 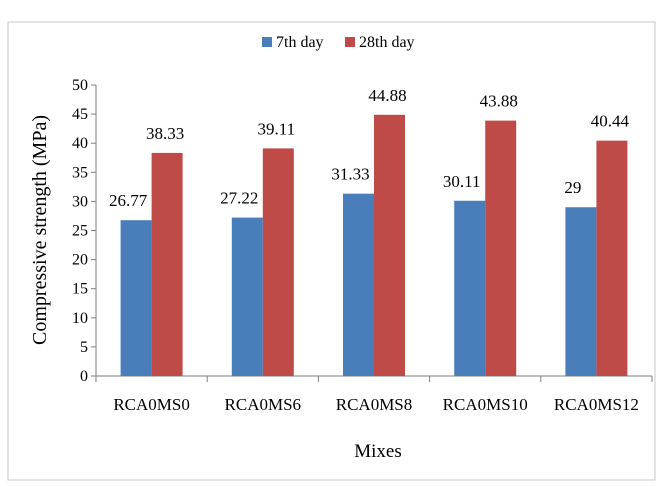 What do you see at coordinates (374, 404) in the screenshot?
I see `x-tick-label: RCA0MS8` at bounding box center [374, 404].